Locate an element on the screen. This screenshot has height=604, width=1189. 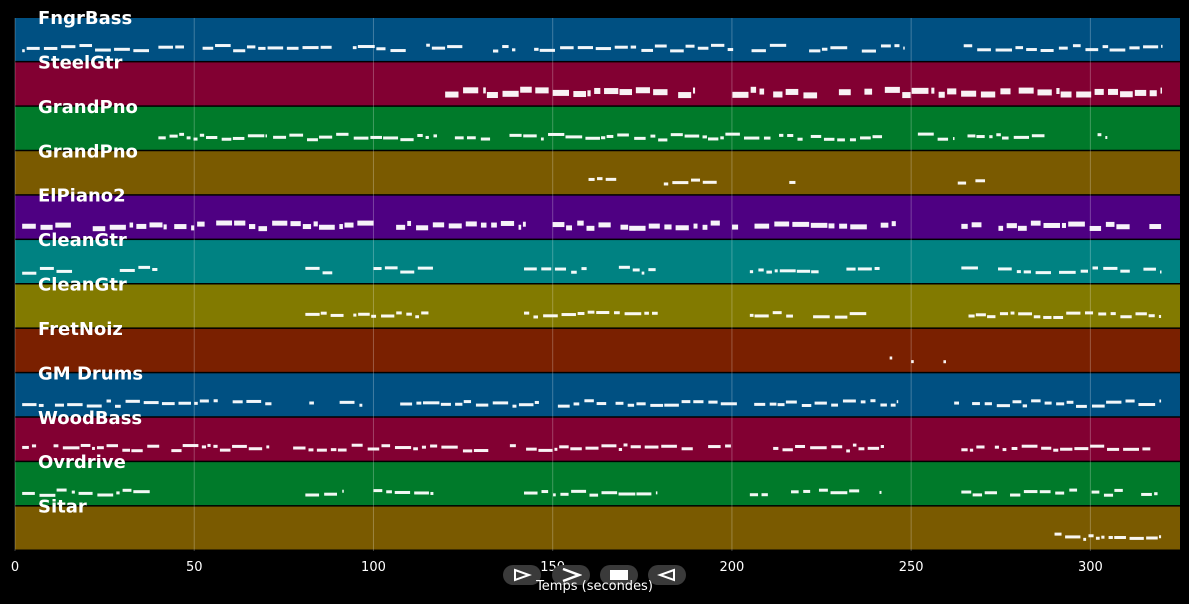
forward-button is located at coordinates (571, 575).